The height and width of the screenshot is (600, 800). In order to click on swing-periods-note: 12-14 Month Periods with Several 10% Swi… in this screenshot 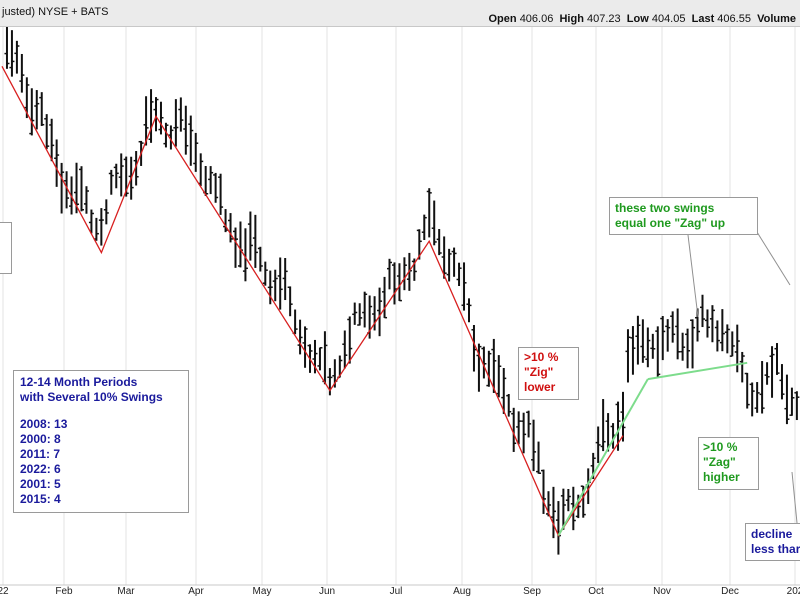, I will do `click(101, 441)`.